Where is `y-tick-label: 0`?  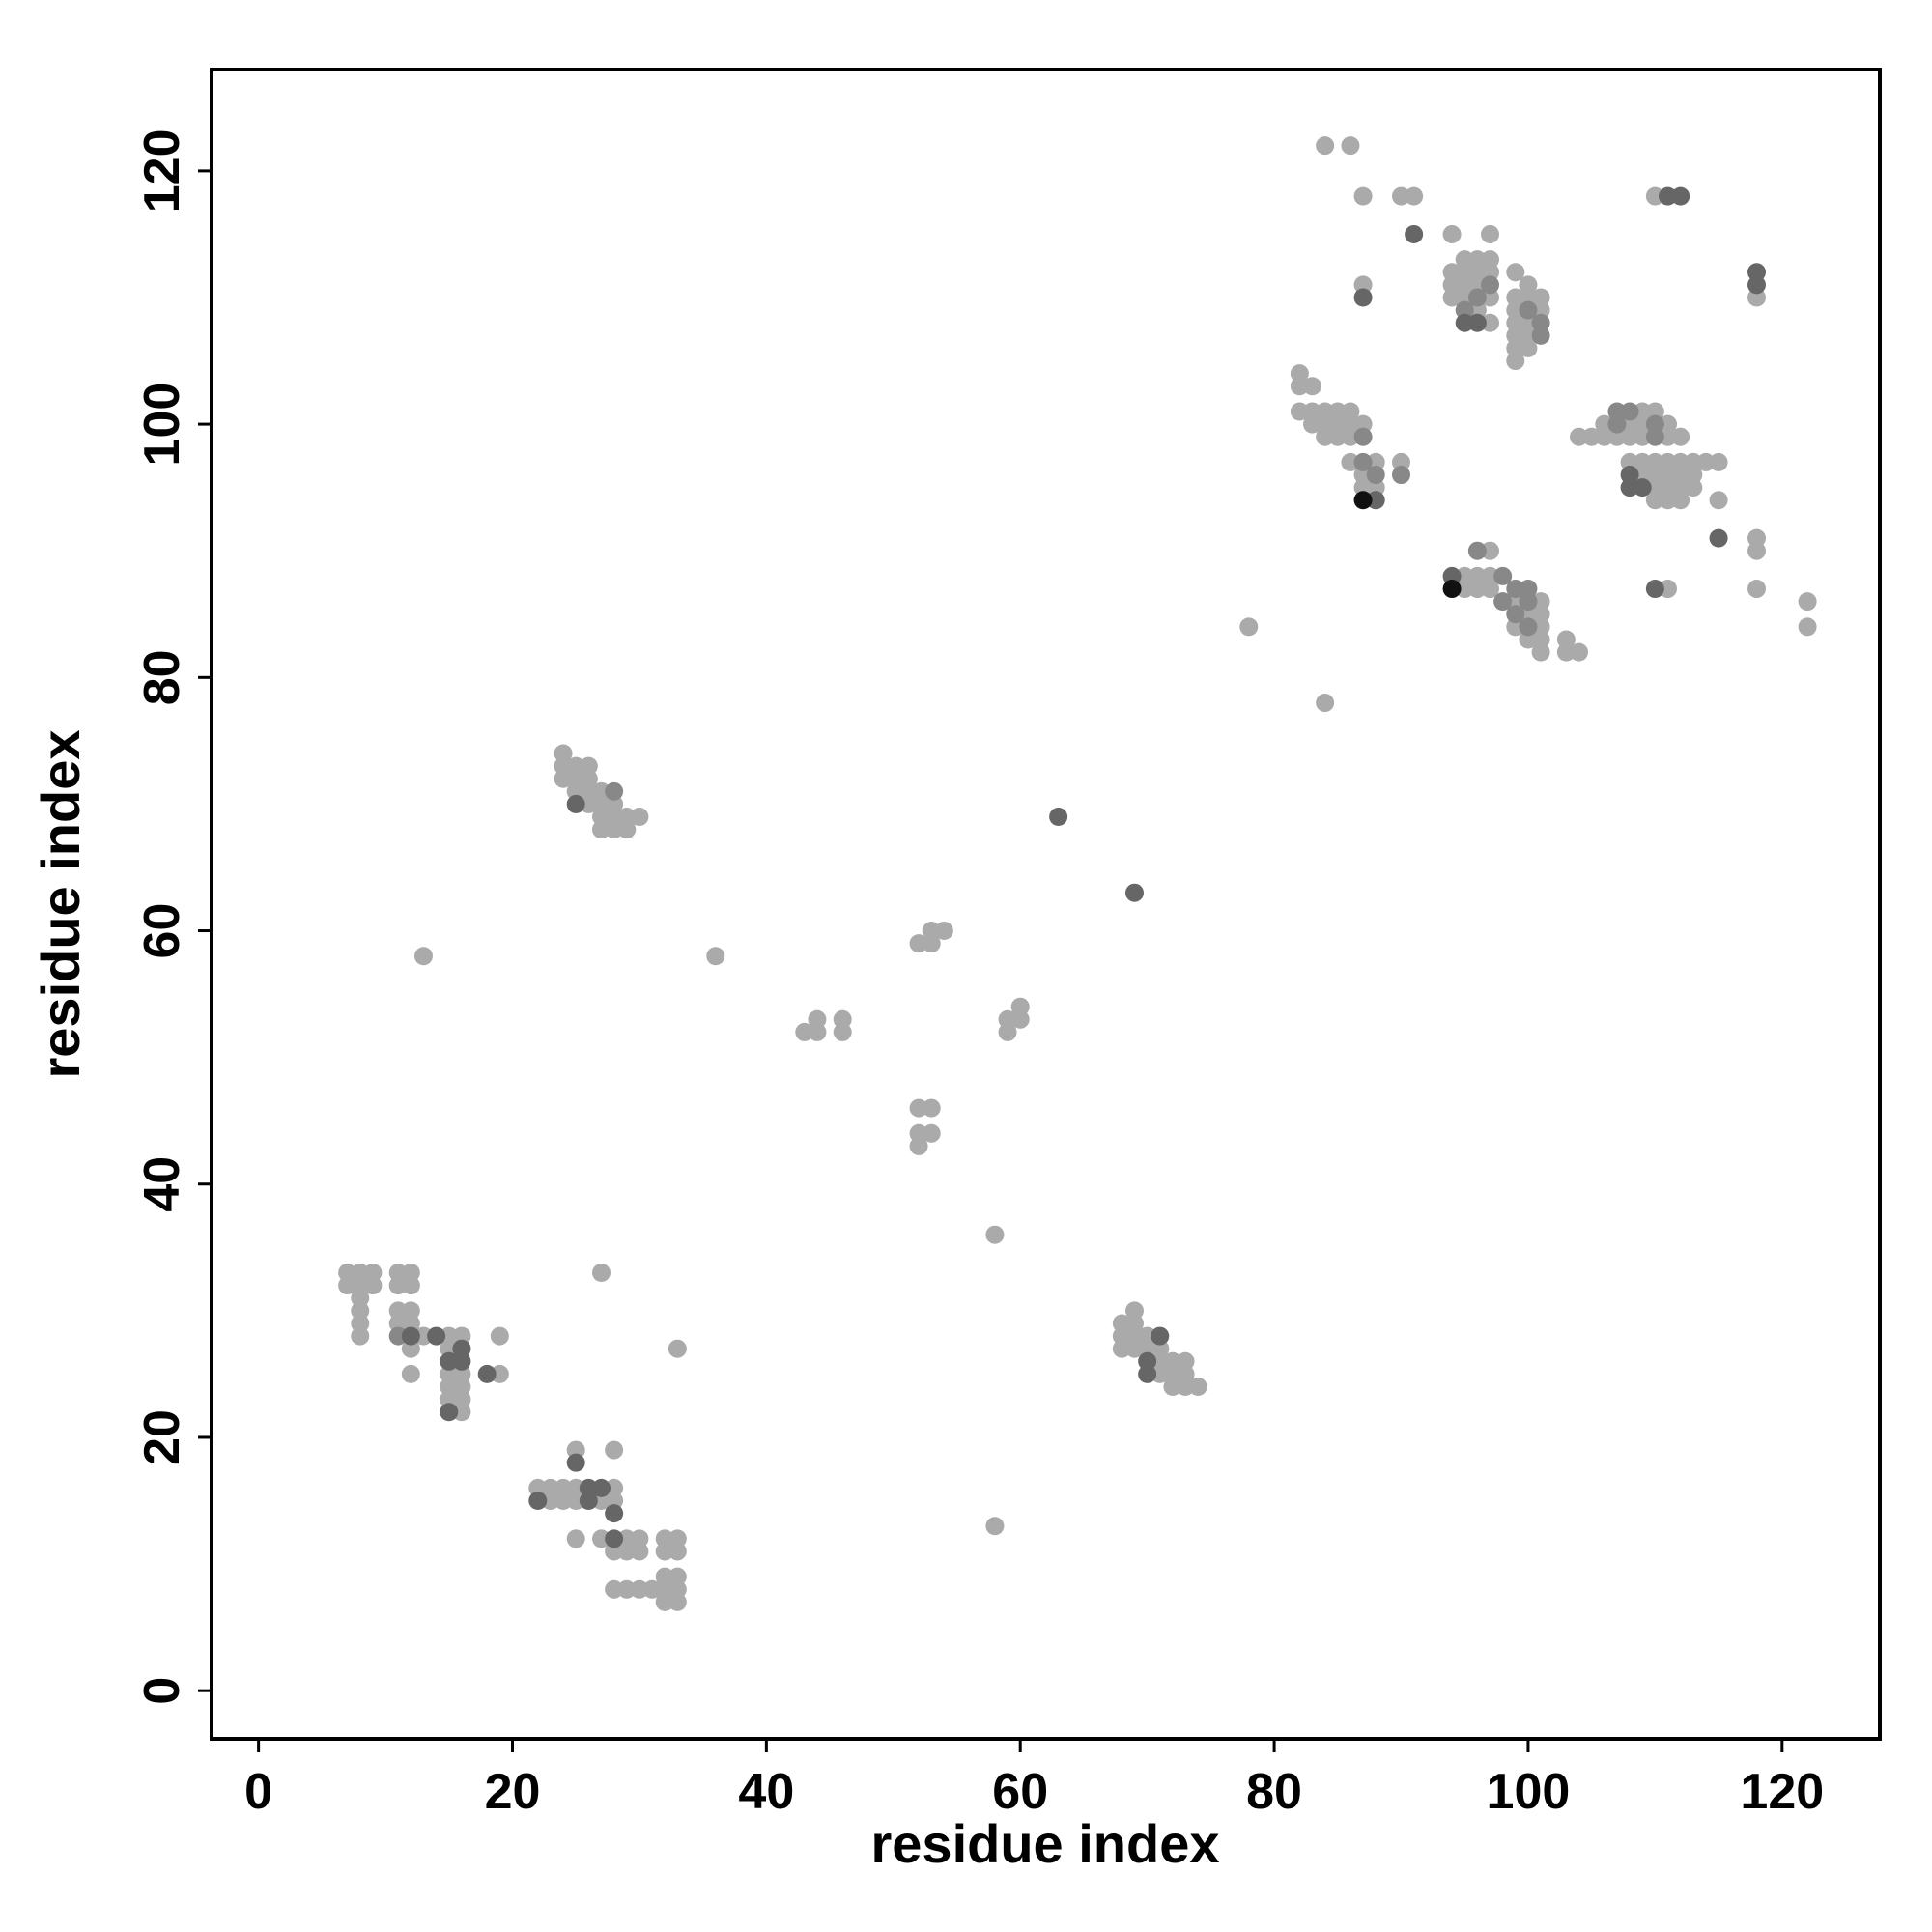 y-tick-label: 0 is located at coordinates (162, 1691).